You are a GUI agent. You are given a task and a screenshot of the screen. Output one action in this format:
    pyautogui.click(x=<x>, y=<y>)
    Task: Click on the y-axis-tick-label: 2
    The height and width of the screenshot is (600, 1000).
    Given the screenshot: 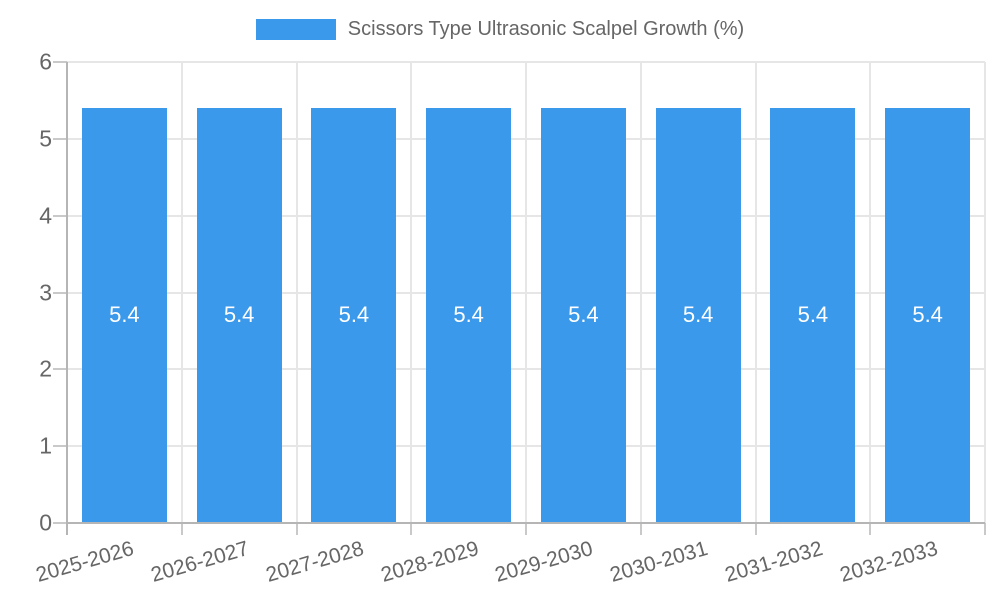 What is the action you would take?
    pyautogui.click(x=45, y=368)
    